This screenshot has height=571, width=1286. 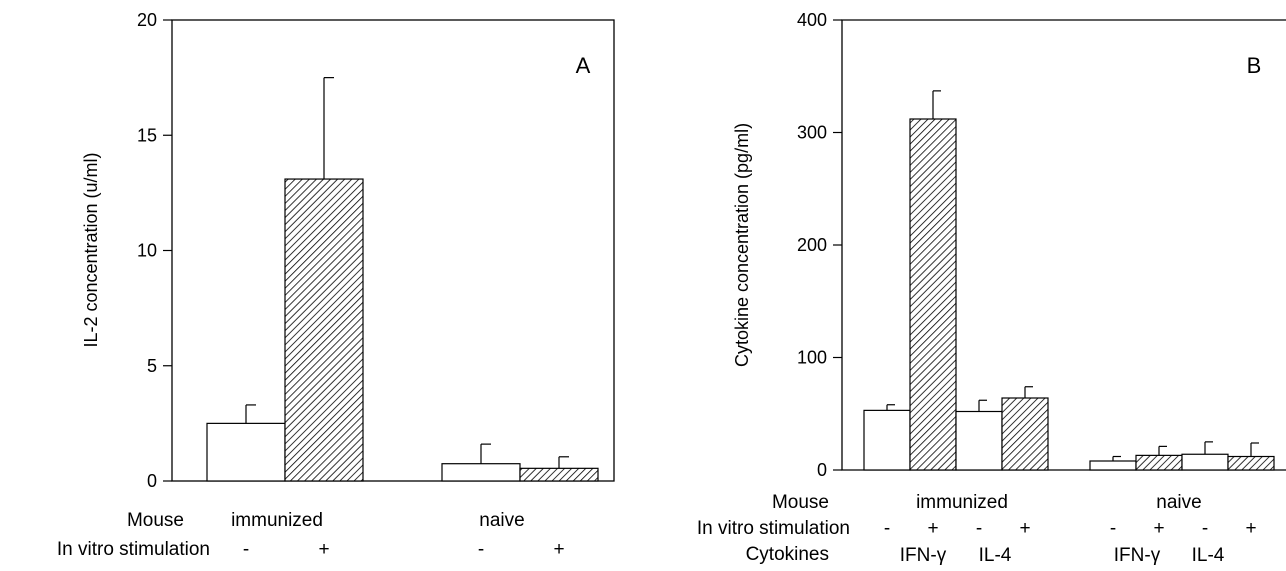 What do you see at coordinates (812, 245) in the screenshot?
I see `panel-b-ytick-label: 200` at bounding box center [812, 245].